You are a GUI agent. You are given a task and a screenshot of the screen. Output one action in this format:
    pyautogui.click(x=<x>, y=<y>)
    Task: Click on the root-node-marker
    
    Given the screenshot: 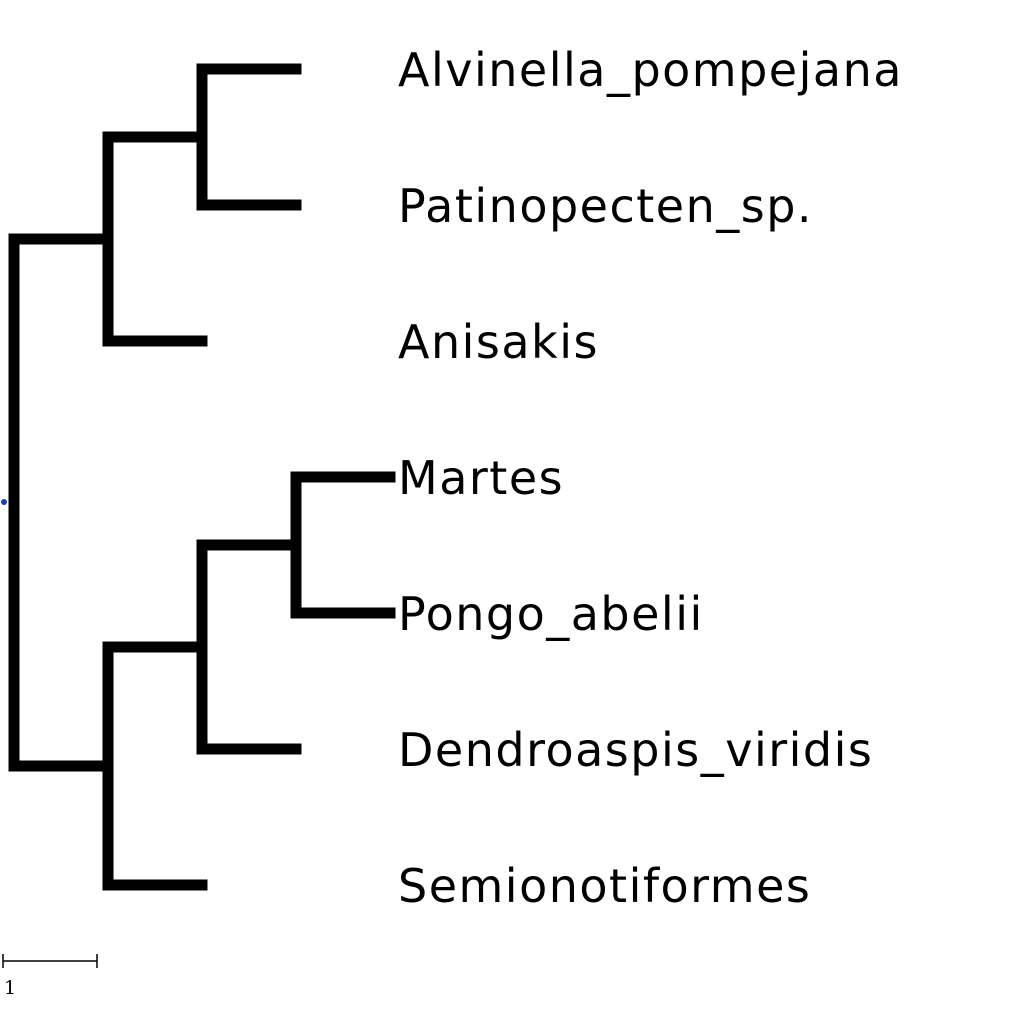 What is the action you would take?
    pyautogui.click(x=4, y=502)
    